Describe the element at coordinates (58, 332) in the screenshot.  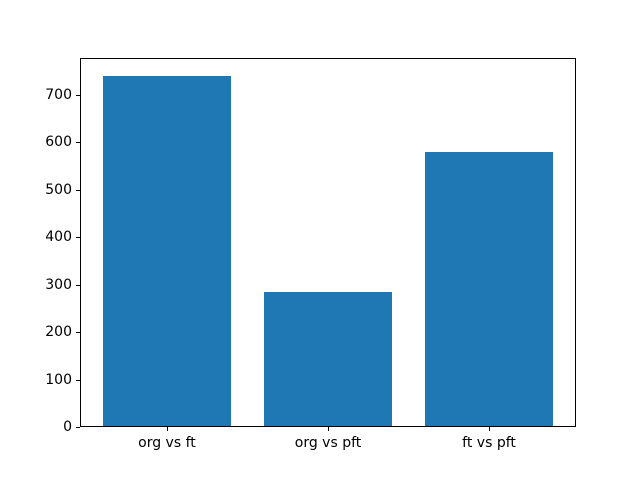
I see `y-tick-label: 200` at that location.